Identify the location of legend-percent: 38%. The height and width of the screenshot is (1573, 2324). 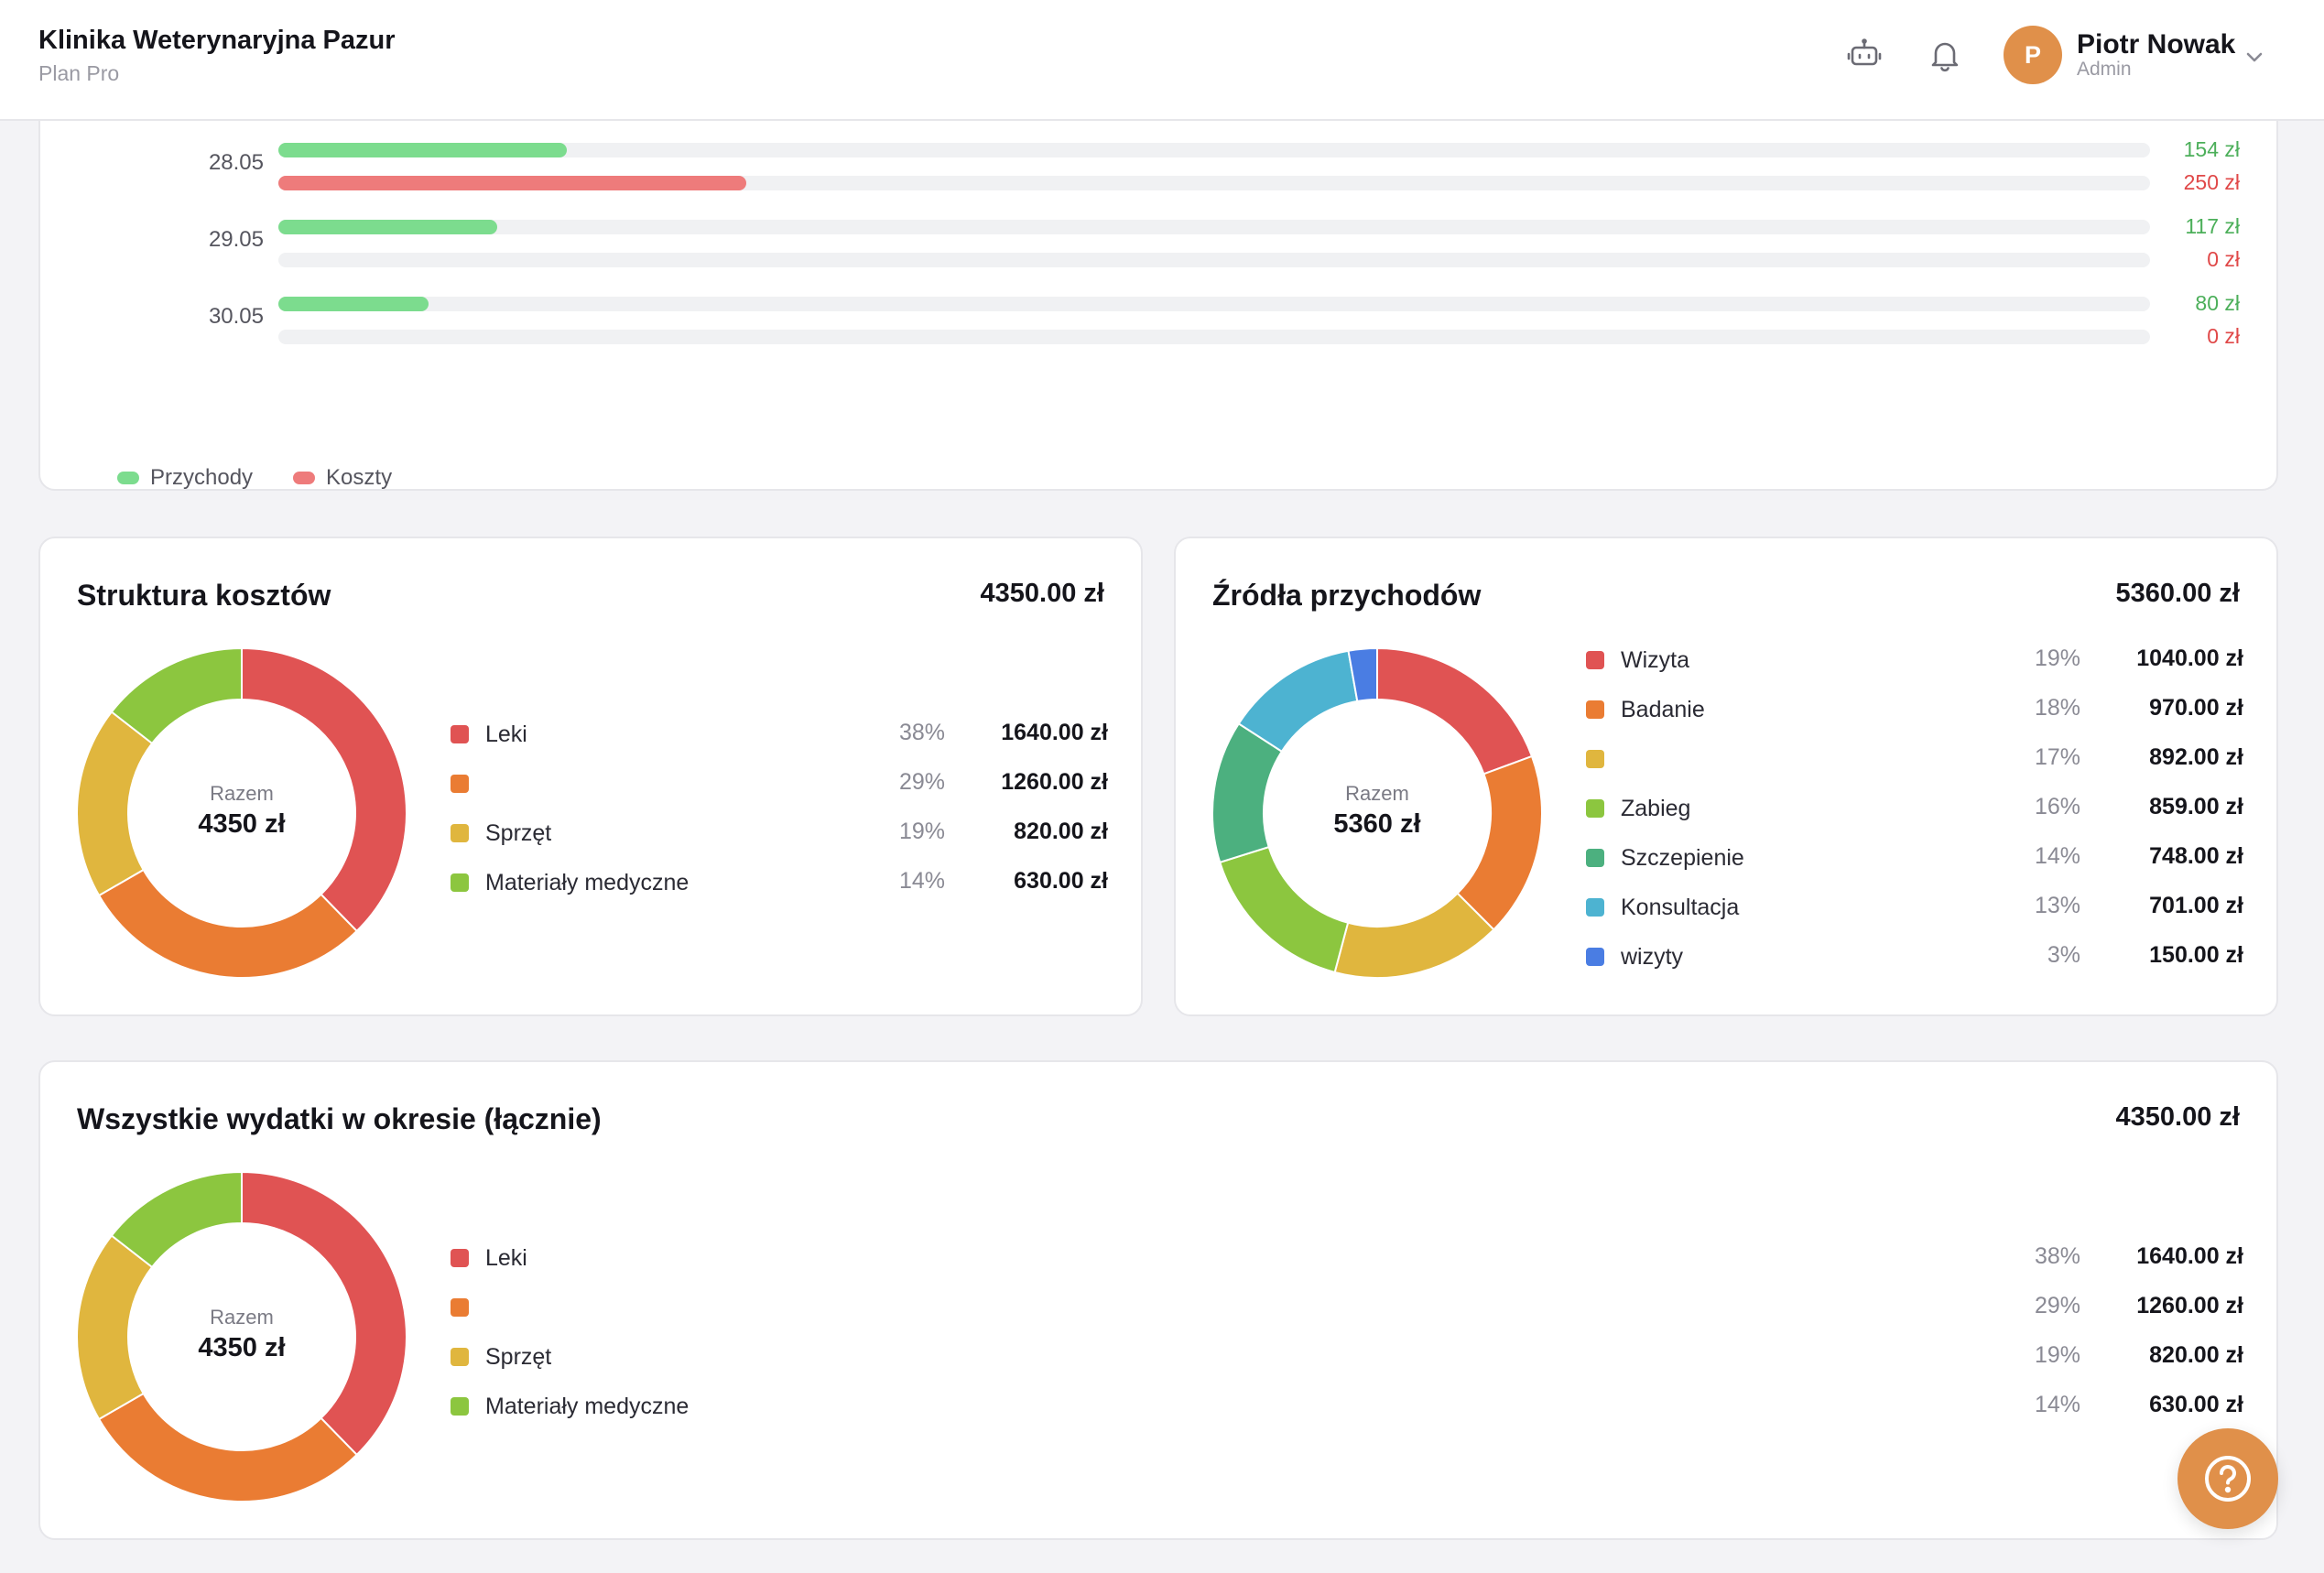
(922, 733).